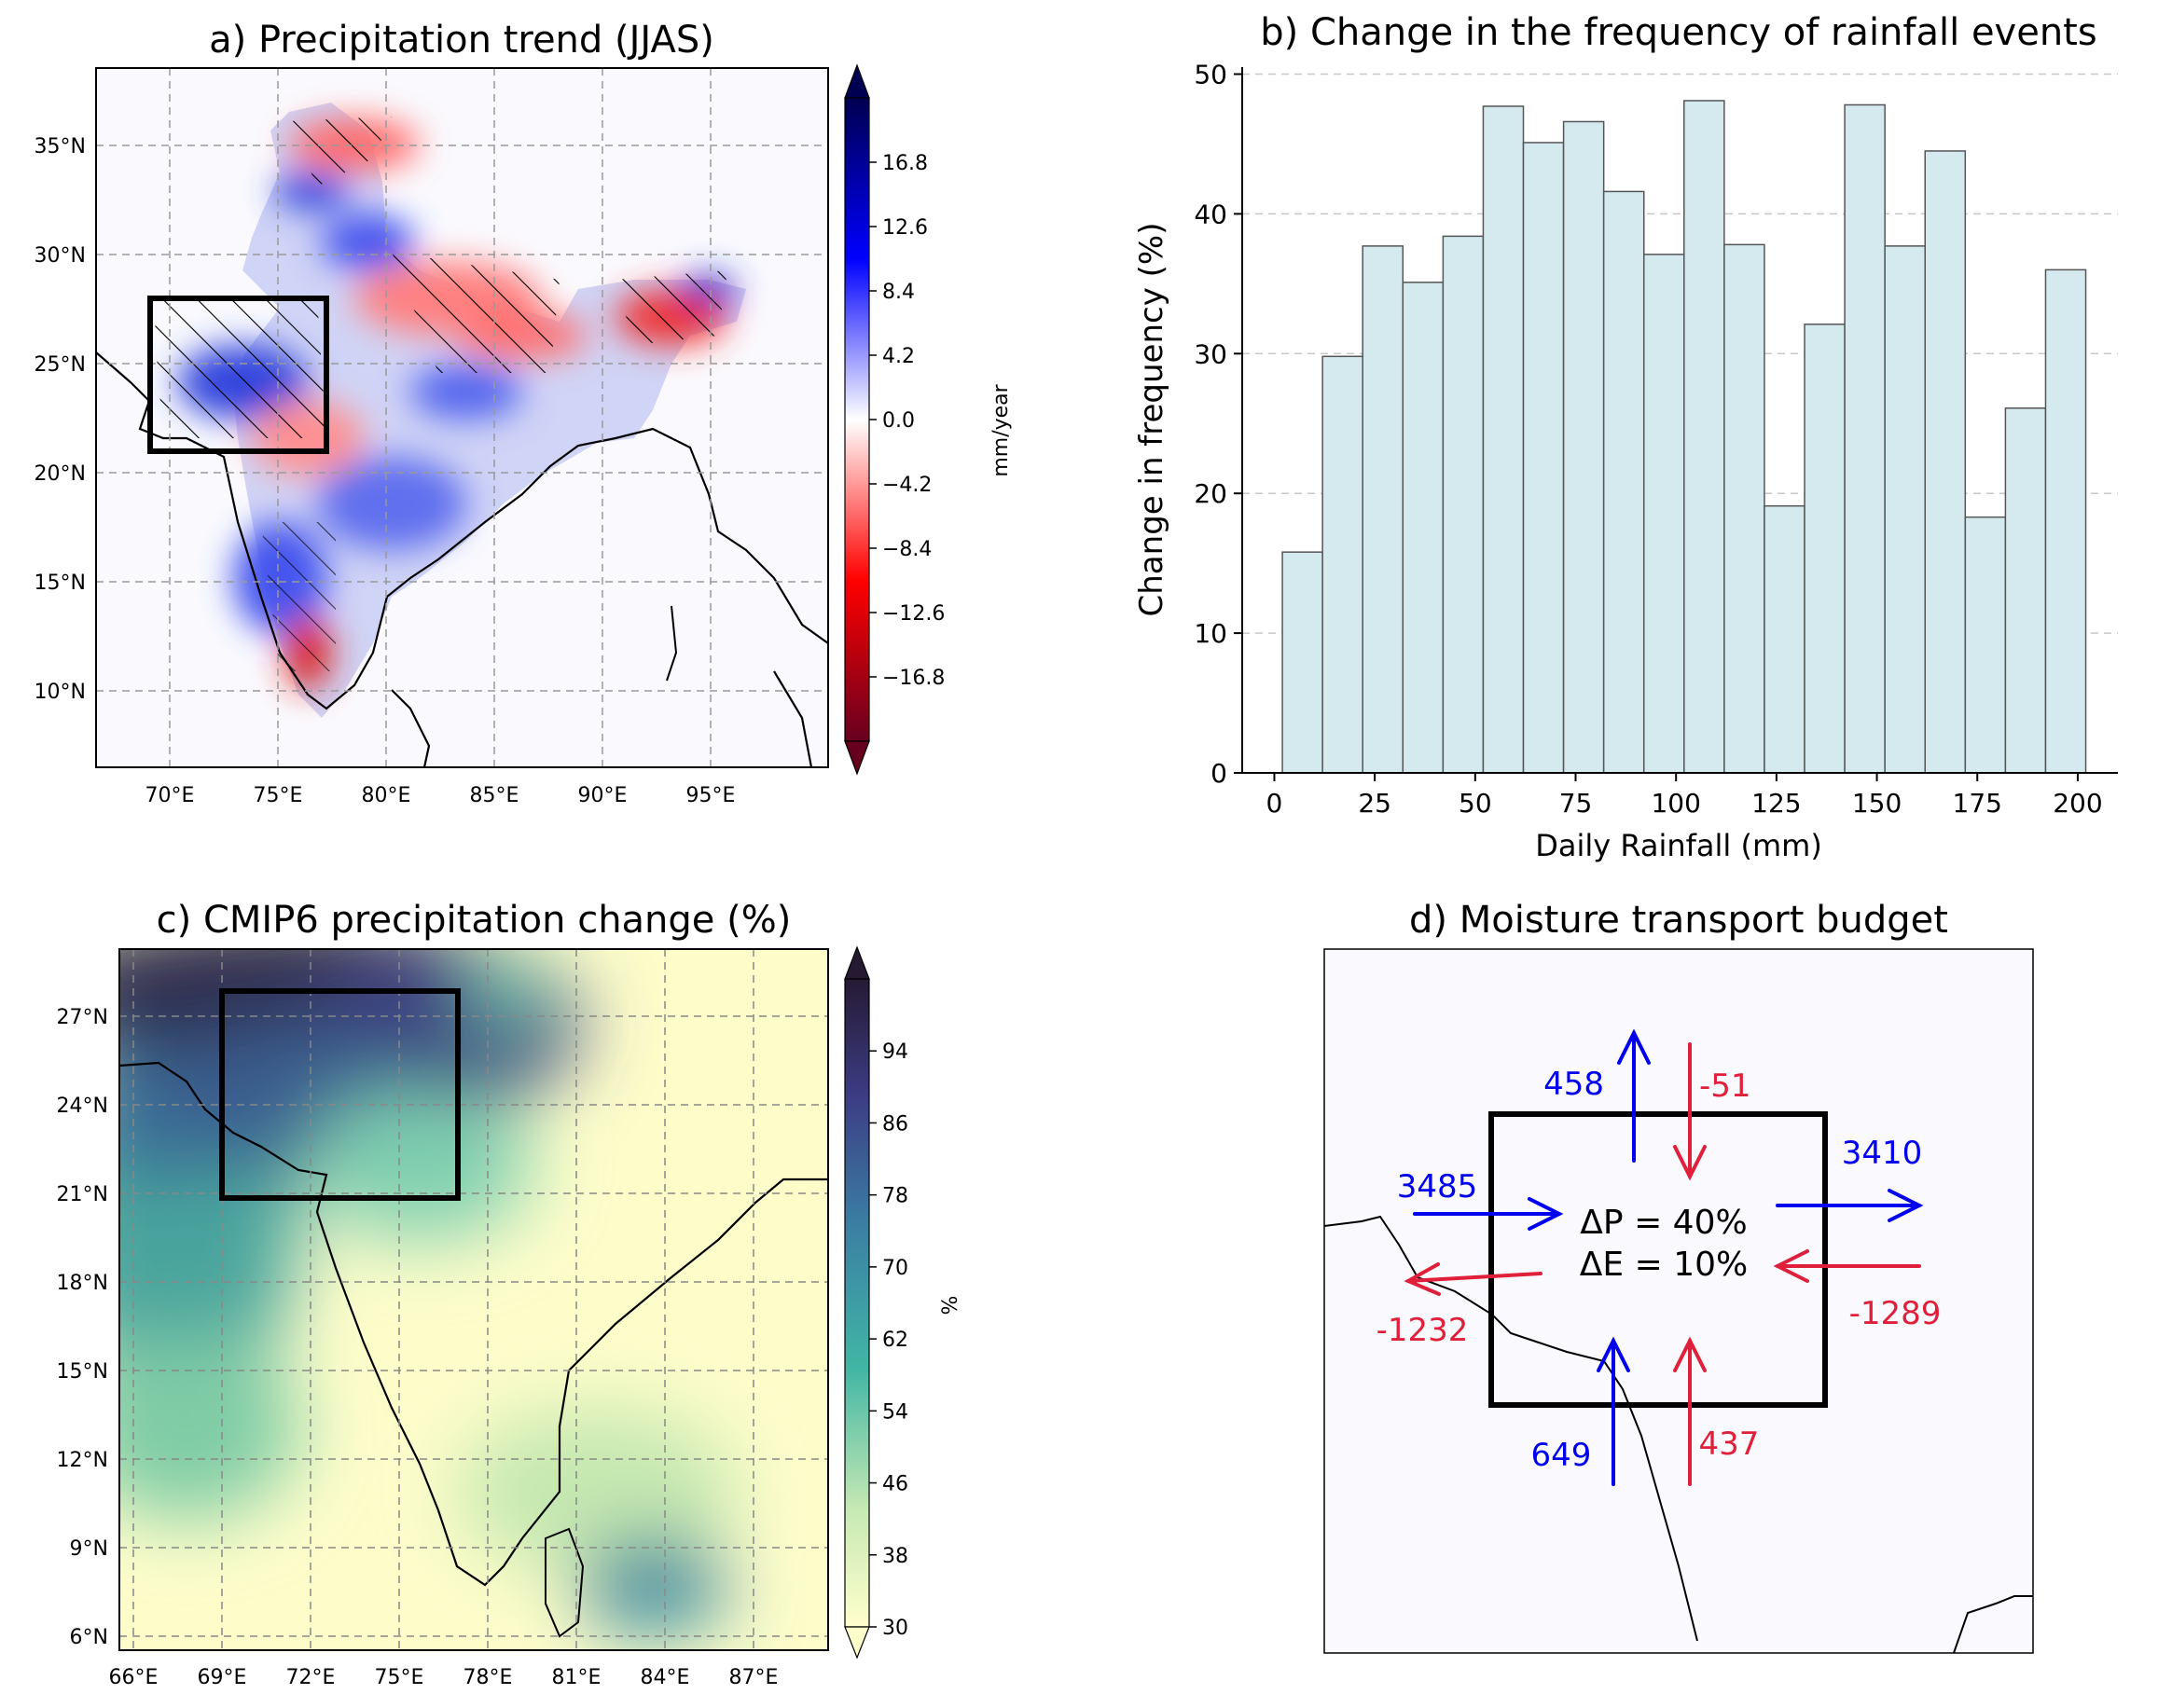 Image resolution: width=2158 pixels, height=1708 pixels. Describe the element at coordinates (907, 549) in the screenshot. I see `colorbar-tick-label: −8.4` at that location.